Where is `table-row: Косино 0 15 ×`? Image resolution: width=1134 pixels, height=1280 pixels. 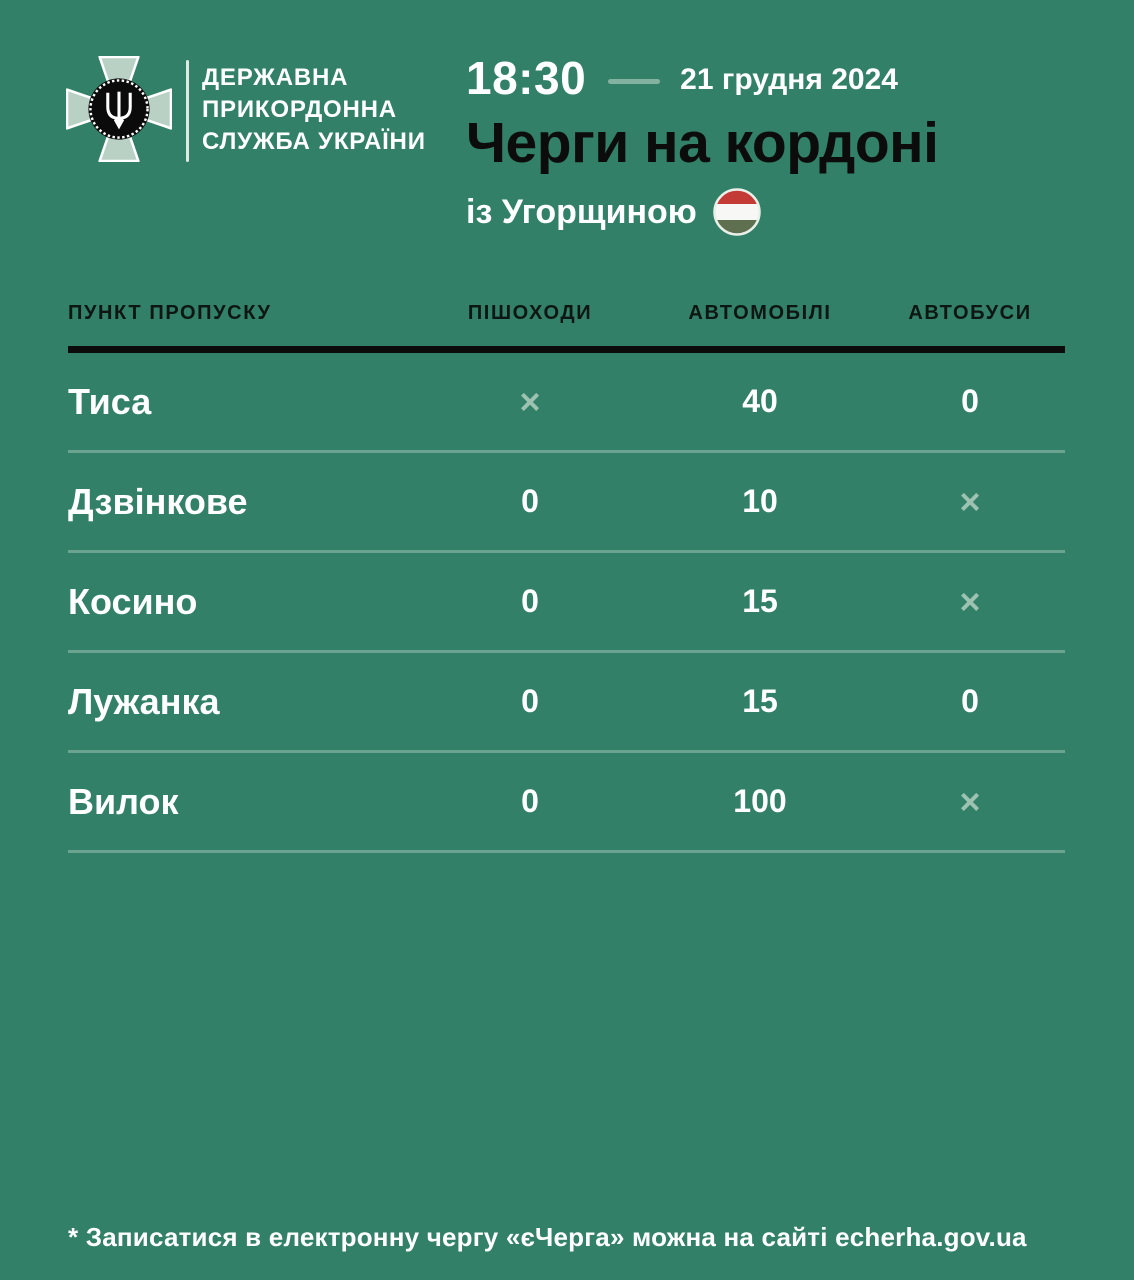 table-row: Косино 0 15 × is located at coordinates (566, 603).